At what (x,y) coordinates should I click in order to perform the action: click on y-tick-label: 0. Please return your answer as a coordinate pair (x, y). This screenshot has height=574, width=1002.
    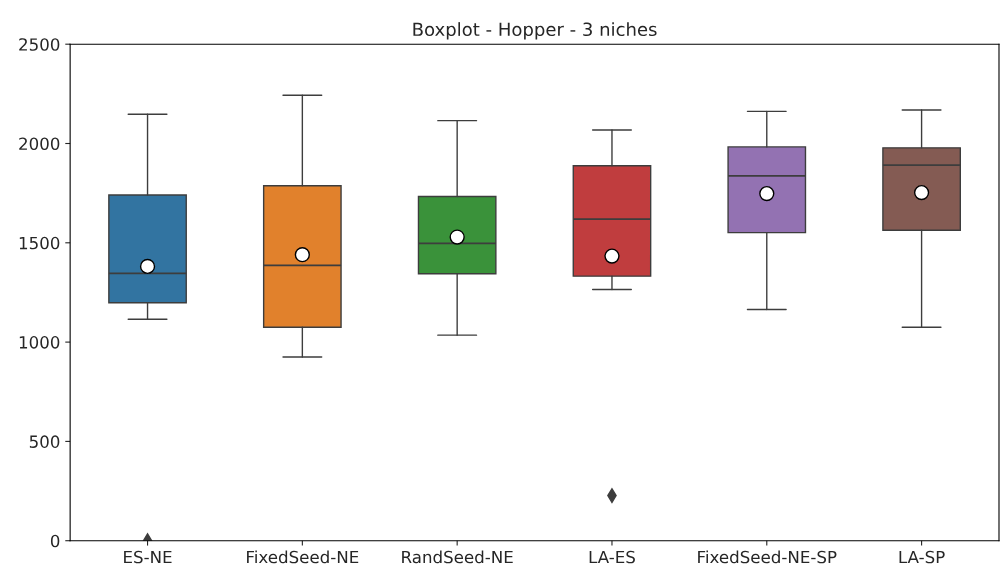
    Looking at the image, I should click on (55, 541).